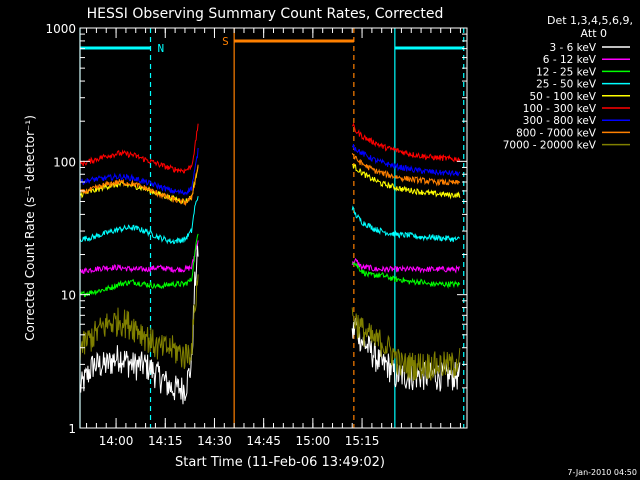 Image resolution: width=640 pixels, height=480 pixels. Describe the element at coordinates (280, 462) in the screenshot. I see `x-axis-label: Start Time (11-Feb-06 13:49:02)` at that location.